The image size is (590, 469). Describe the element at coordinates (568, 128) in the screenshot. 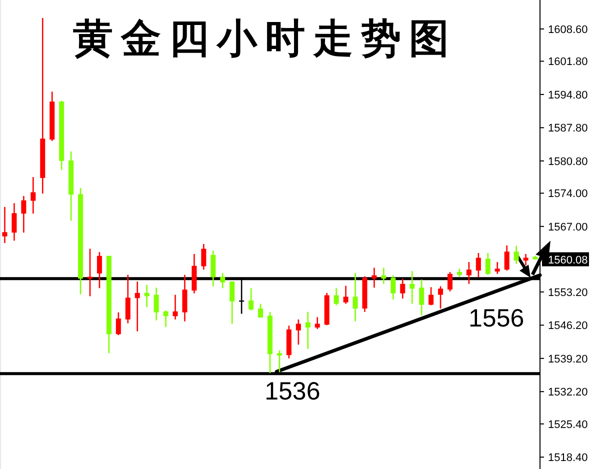

I see `y-tick-label: 1587.80` at that location.